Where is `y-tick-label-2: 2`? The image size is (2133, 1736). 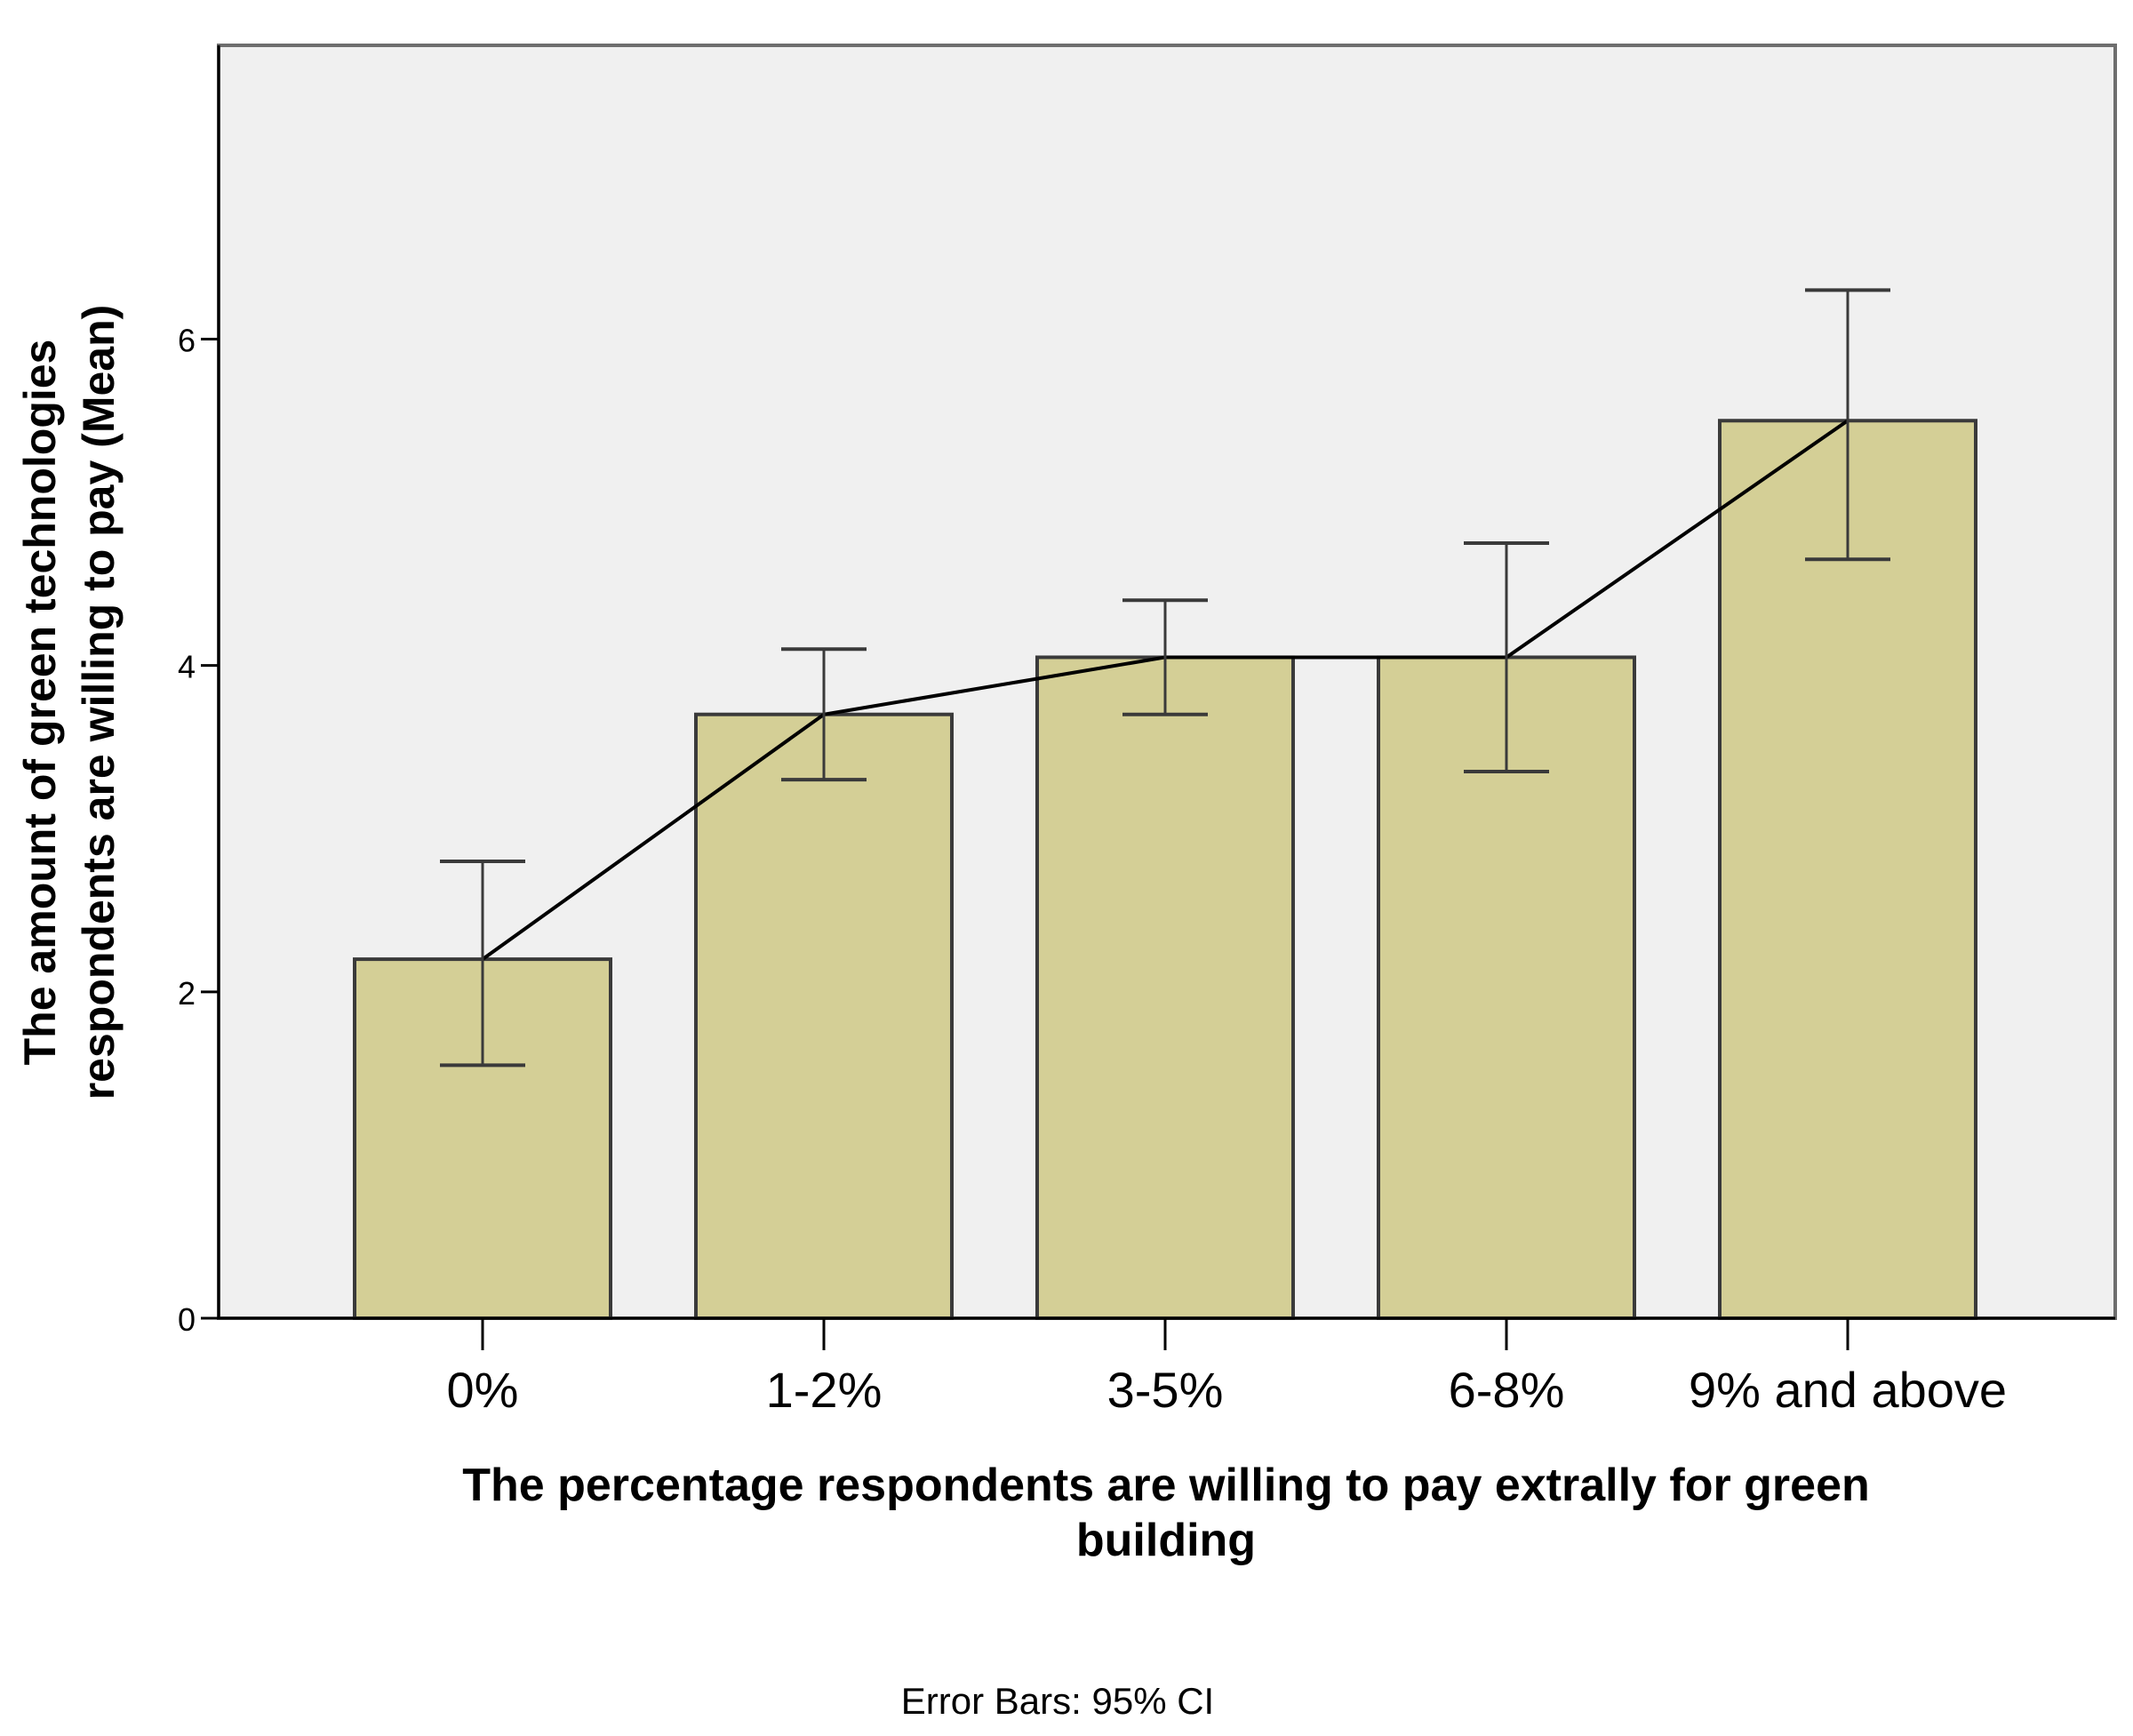 y-tick-label-2: 2 is located at coordinates (187, 993).